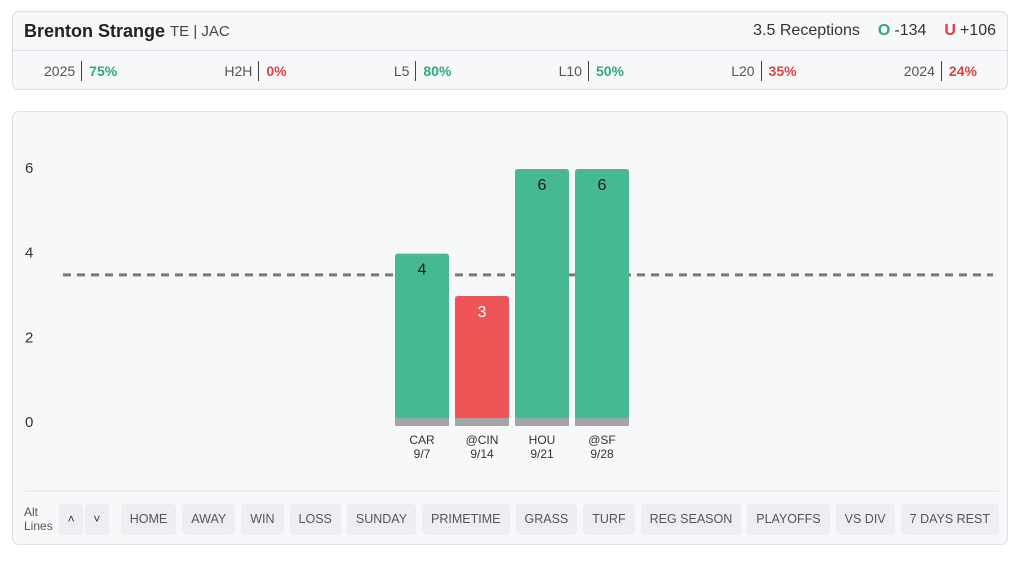  I want to click on stats-row: 2025 75% H2H 0% L5 80% L10 50% L20 35% 2024 24%, so click(510, 71).